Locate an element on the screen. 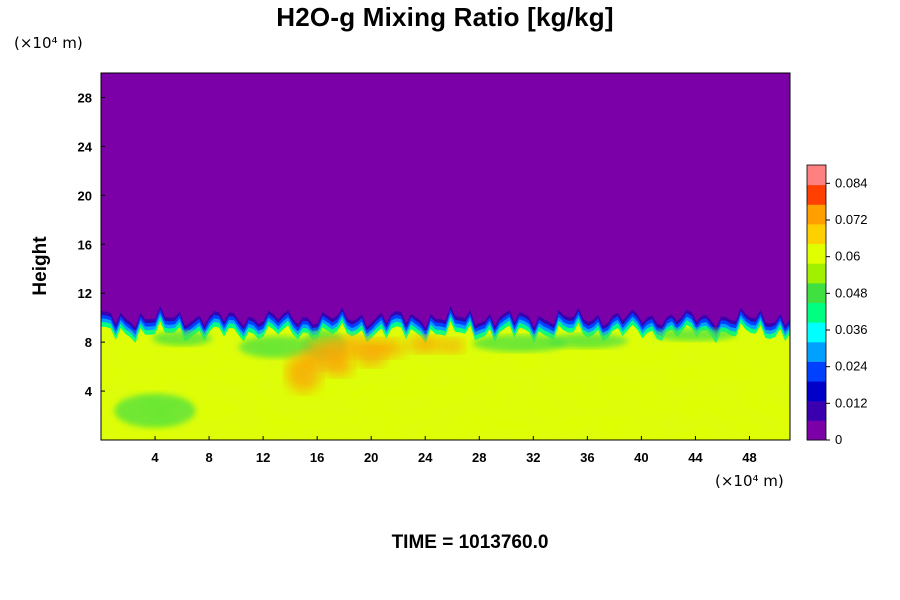 The height and width of the screenshot is (600, 900). chart-title: H2O-g Mixing Ratio [kg/kg] is located at coordinates (445, 17).